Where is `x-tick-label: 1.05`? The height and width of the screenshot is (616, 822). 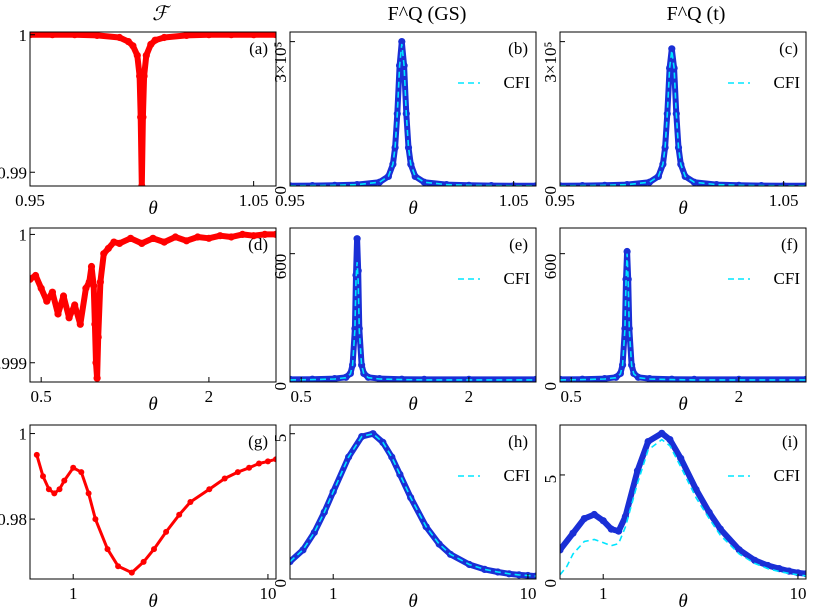
x-tick-label: 1.05 is located at coordinates (784, 200).